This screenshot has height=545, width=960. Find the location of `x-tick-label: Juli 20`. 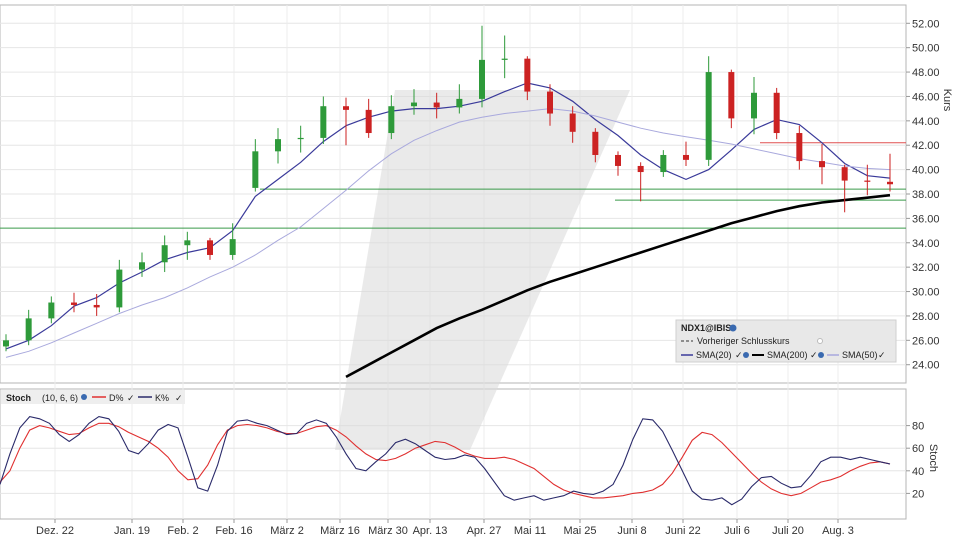

x-tick-label: Juli 20 is located at coordinates (788, 531).